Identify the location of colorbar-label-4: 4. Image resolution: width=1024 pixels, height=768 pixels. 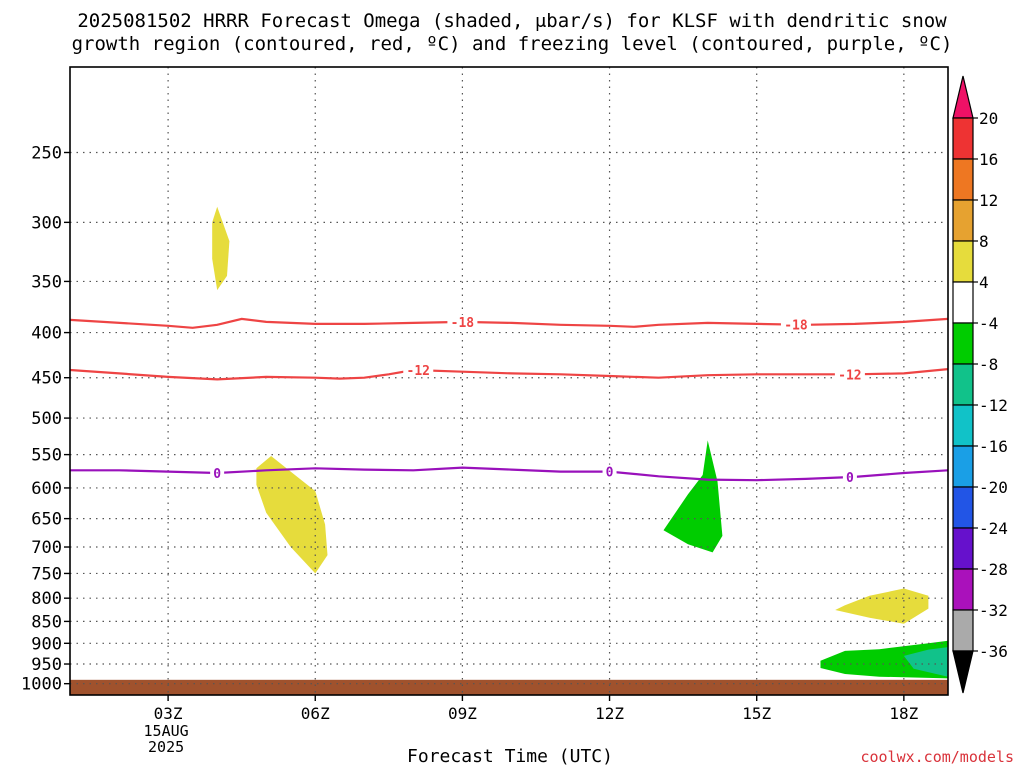
(984, 282).